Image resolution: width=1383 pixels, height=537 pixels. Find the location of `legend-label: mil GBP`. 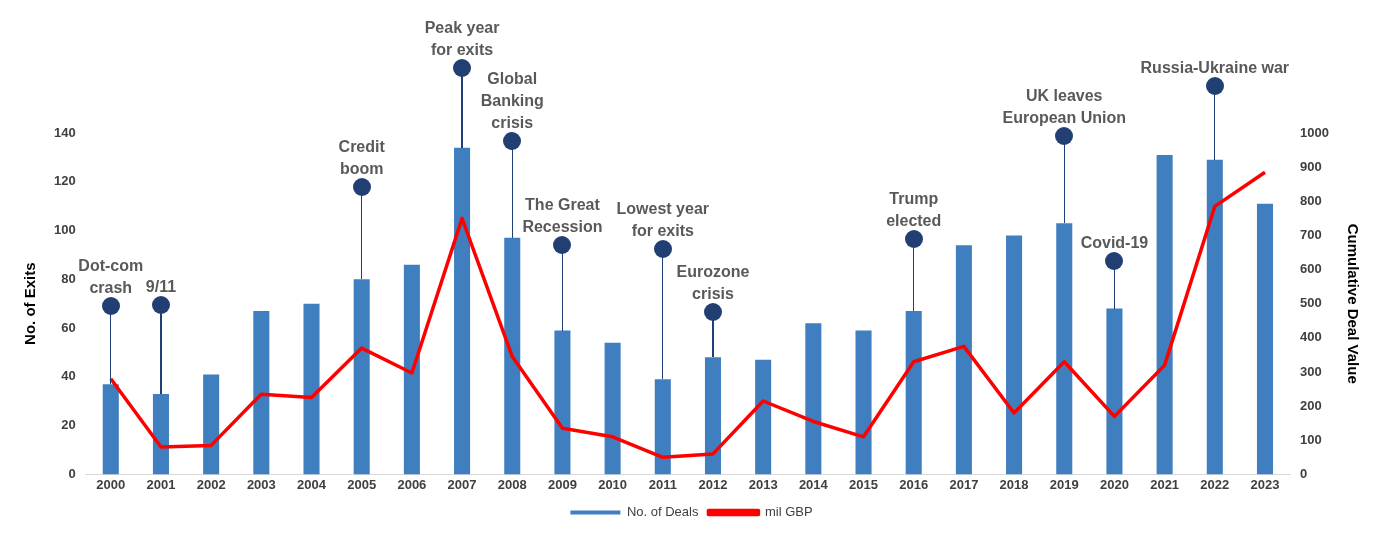

legend-label: mil GBP is located at coordinates (788, 512).